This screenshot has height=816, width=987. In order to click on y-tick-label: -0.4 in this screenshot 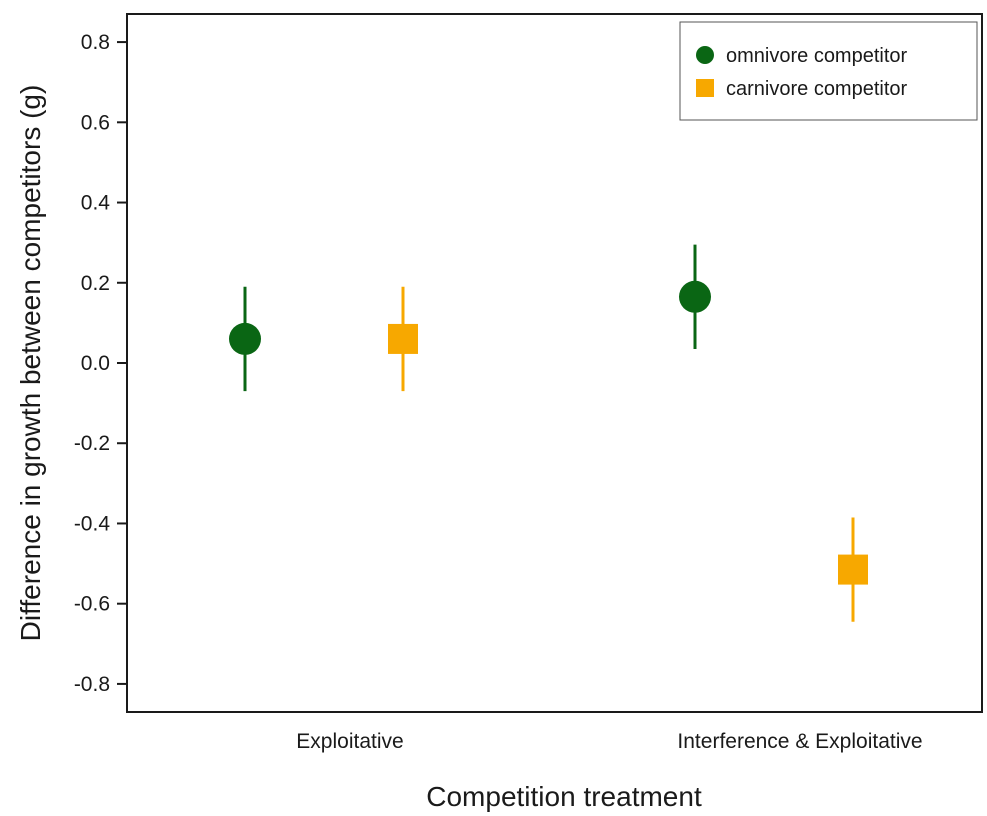, I will do `click(92, 523)`.